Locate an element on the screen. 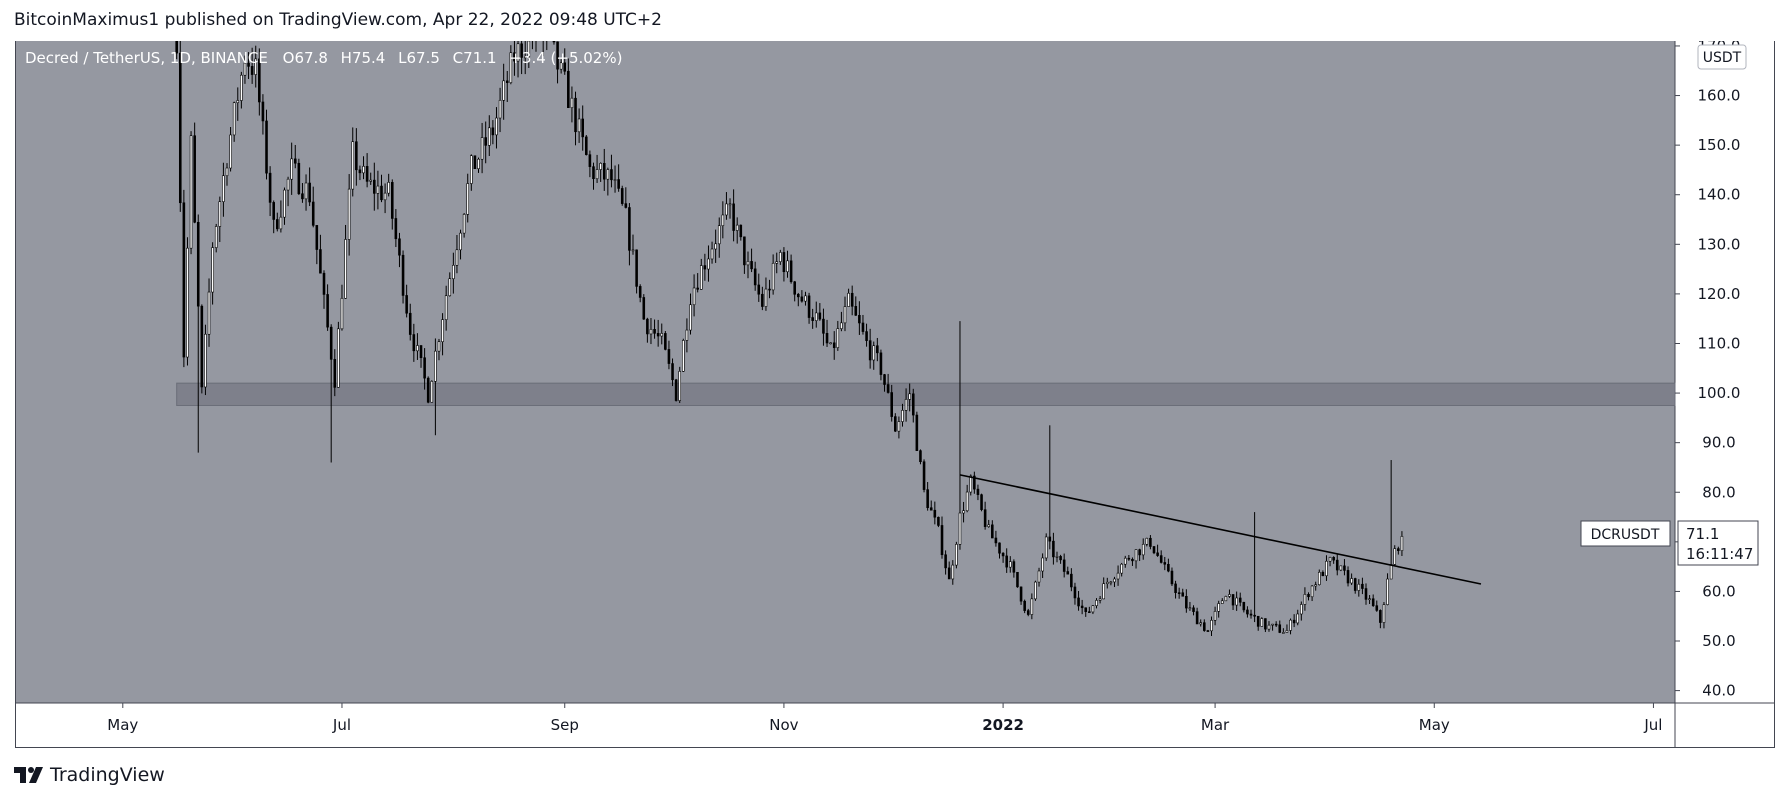 This screenshot has width=1791, height=800. time-ticks: May Jul Sep Nov 2022 Mar May Jul is located at coordinates (884, 718).